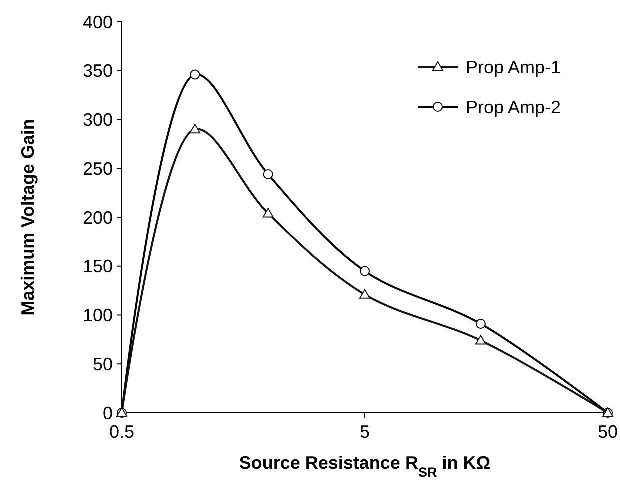  Describe the element at coordinates (97, 266) in the screenshot. I see `y-tick-label: 150` at that location.